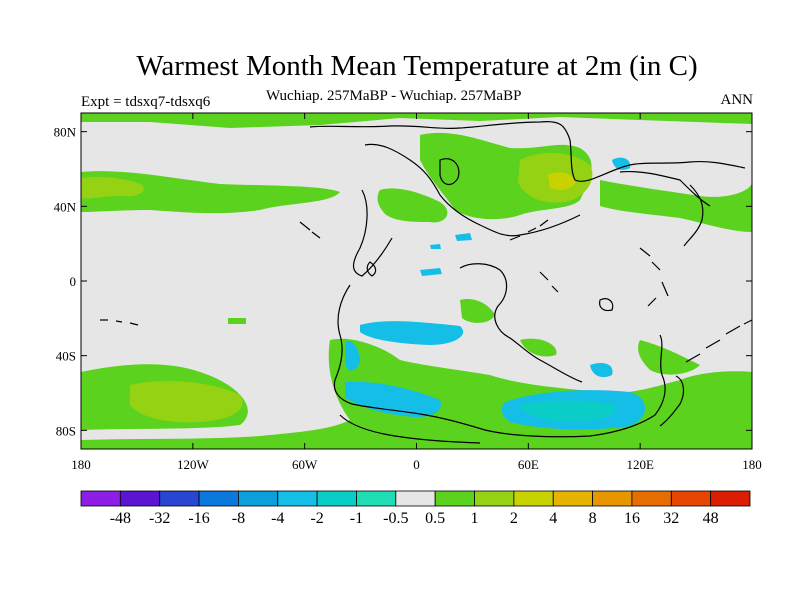 The image size is (800, 600). What do you see at coordinates (66, 430) in the screenshot?
I see `y-tick-label: 80S` at bounding box center [66, 430].